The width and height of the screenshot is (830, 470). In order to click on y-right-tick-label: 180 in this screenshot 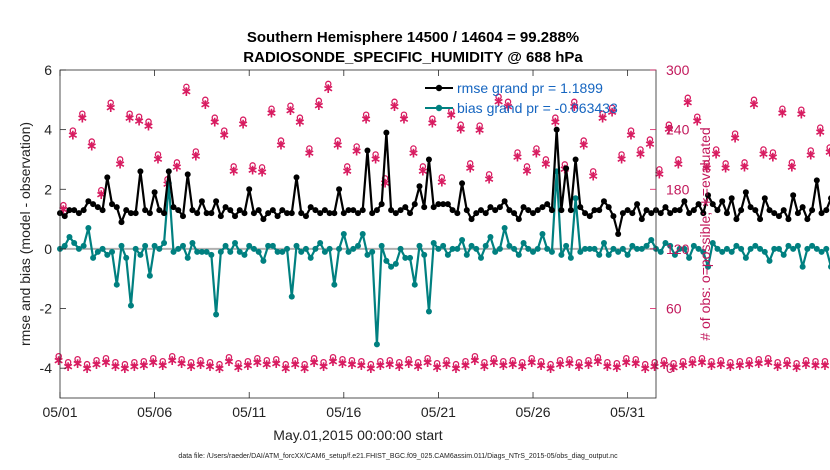, I will do `click(678, 189)`.